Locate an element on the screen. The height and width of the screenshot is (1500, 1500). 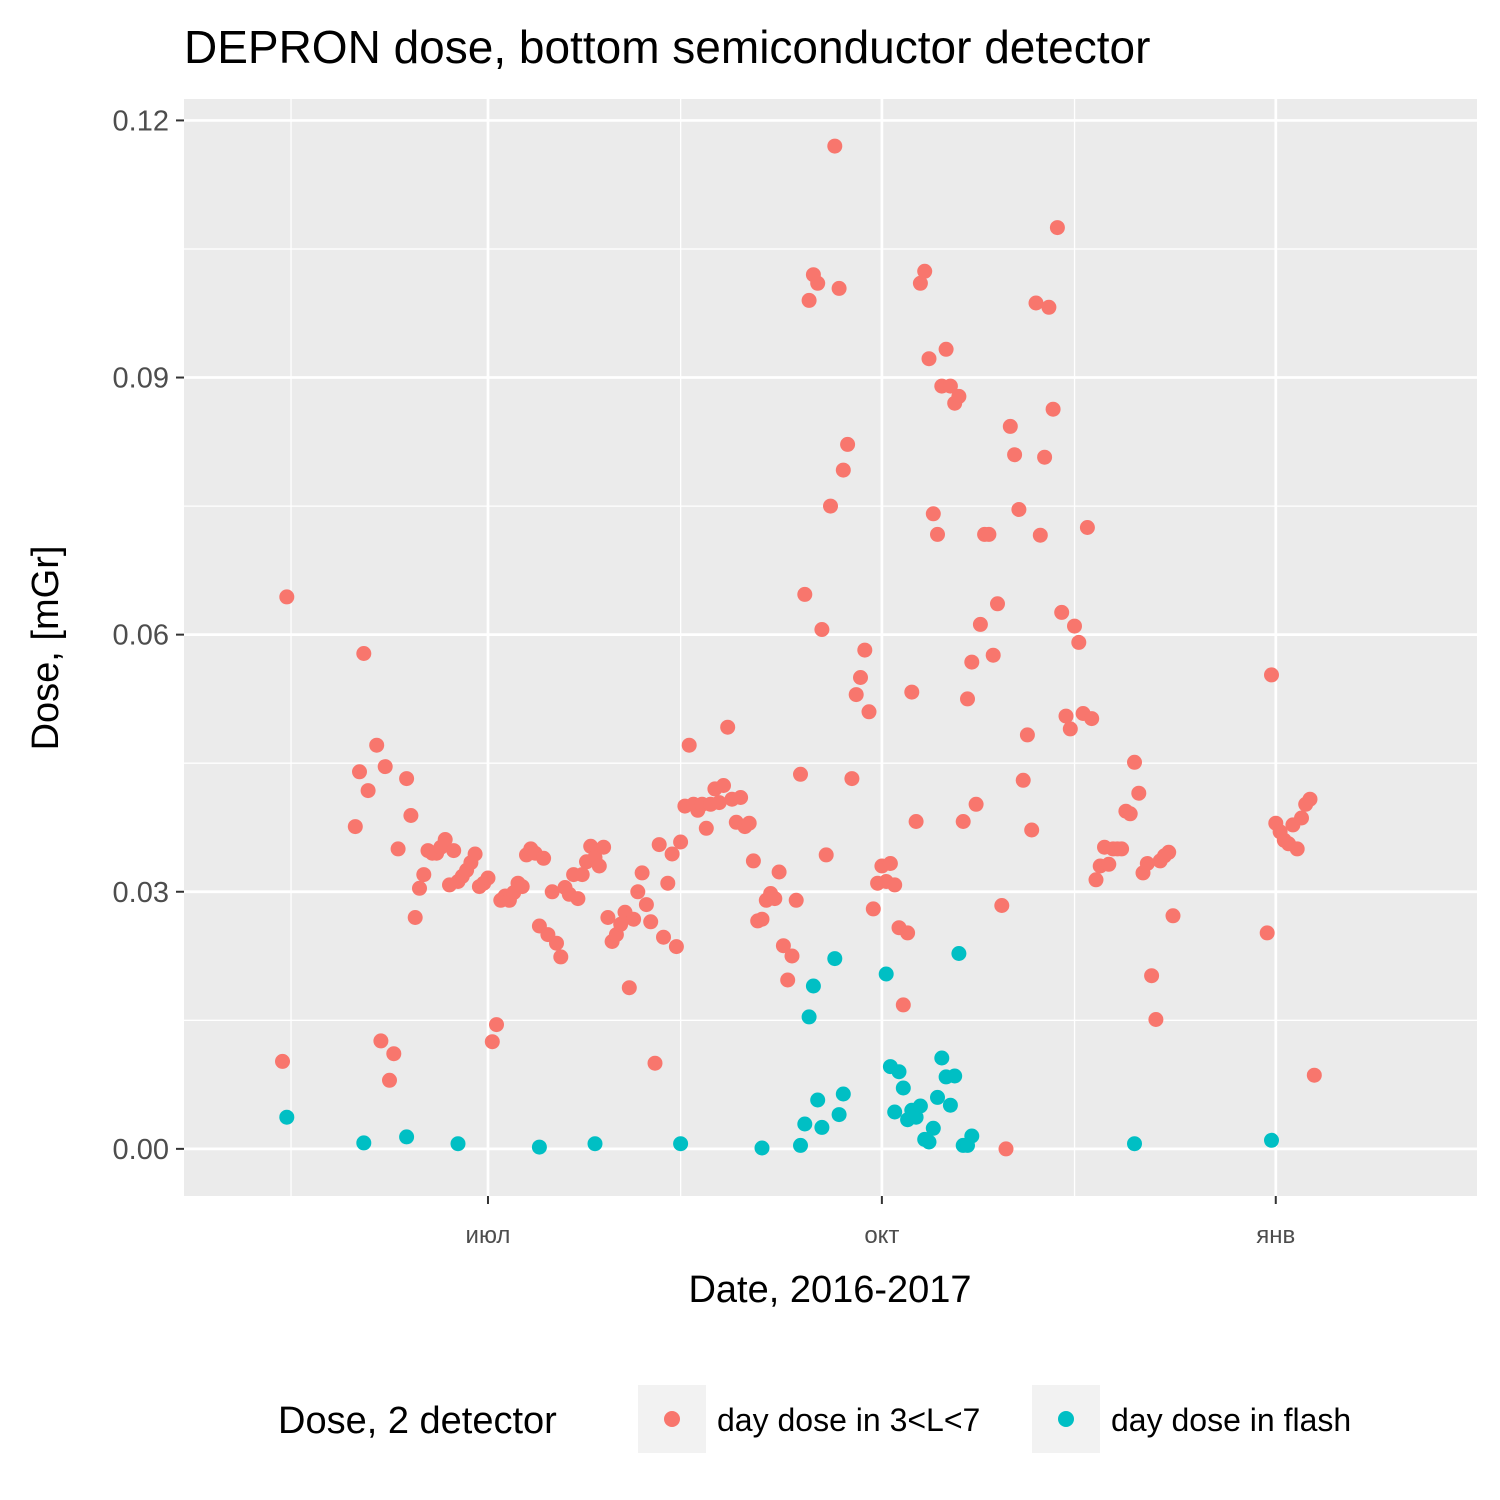
x-tick-label: янв is located at coordinates (1275, 1235).